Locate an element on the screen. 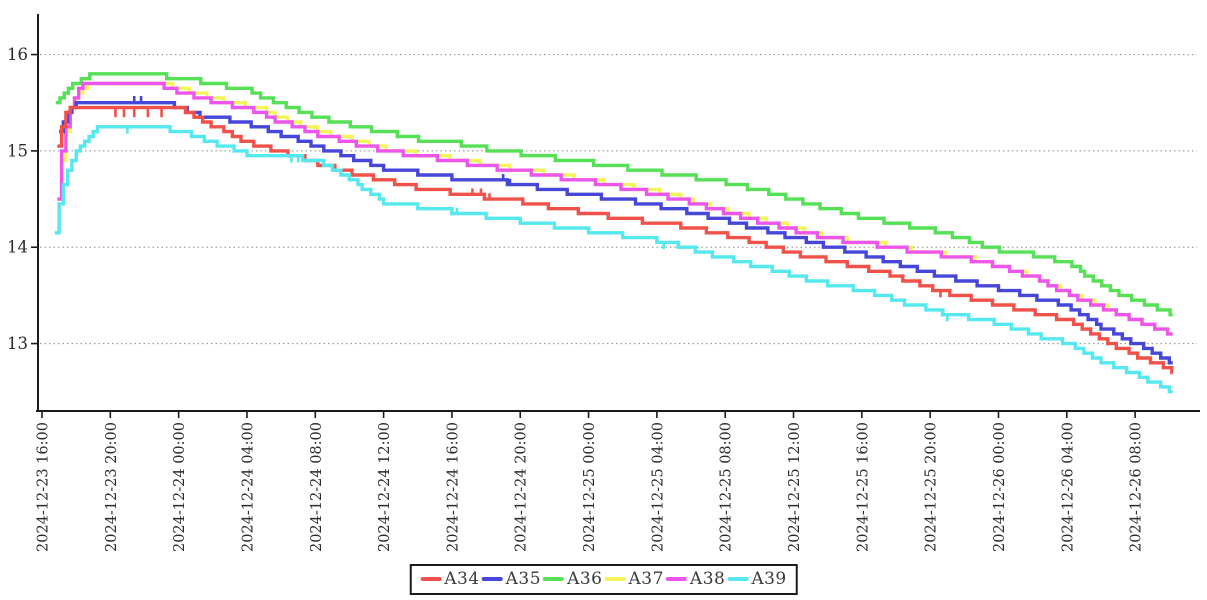  legend-item-a37: A37 is located at coordinates (634, 579).